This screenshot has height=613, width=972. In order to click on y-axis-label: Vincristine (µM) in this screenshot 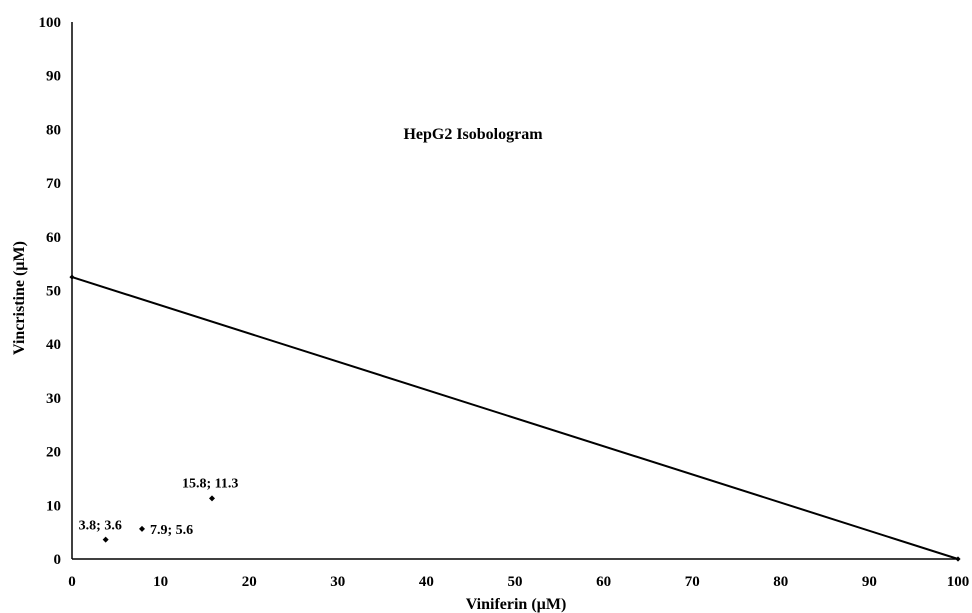, I will do `click(19, 298)`.